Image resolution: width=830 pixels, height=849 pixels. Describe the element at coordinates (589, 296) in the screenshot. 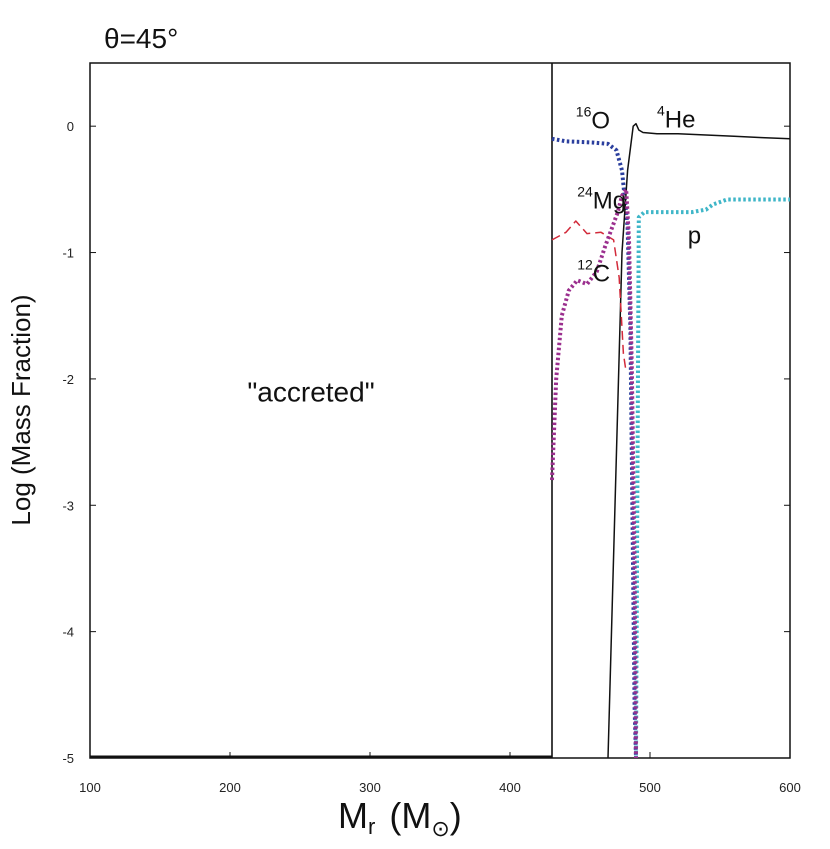

I see `series-line-24Mg` at that location.